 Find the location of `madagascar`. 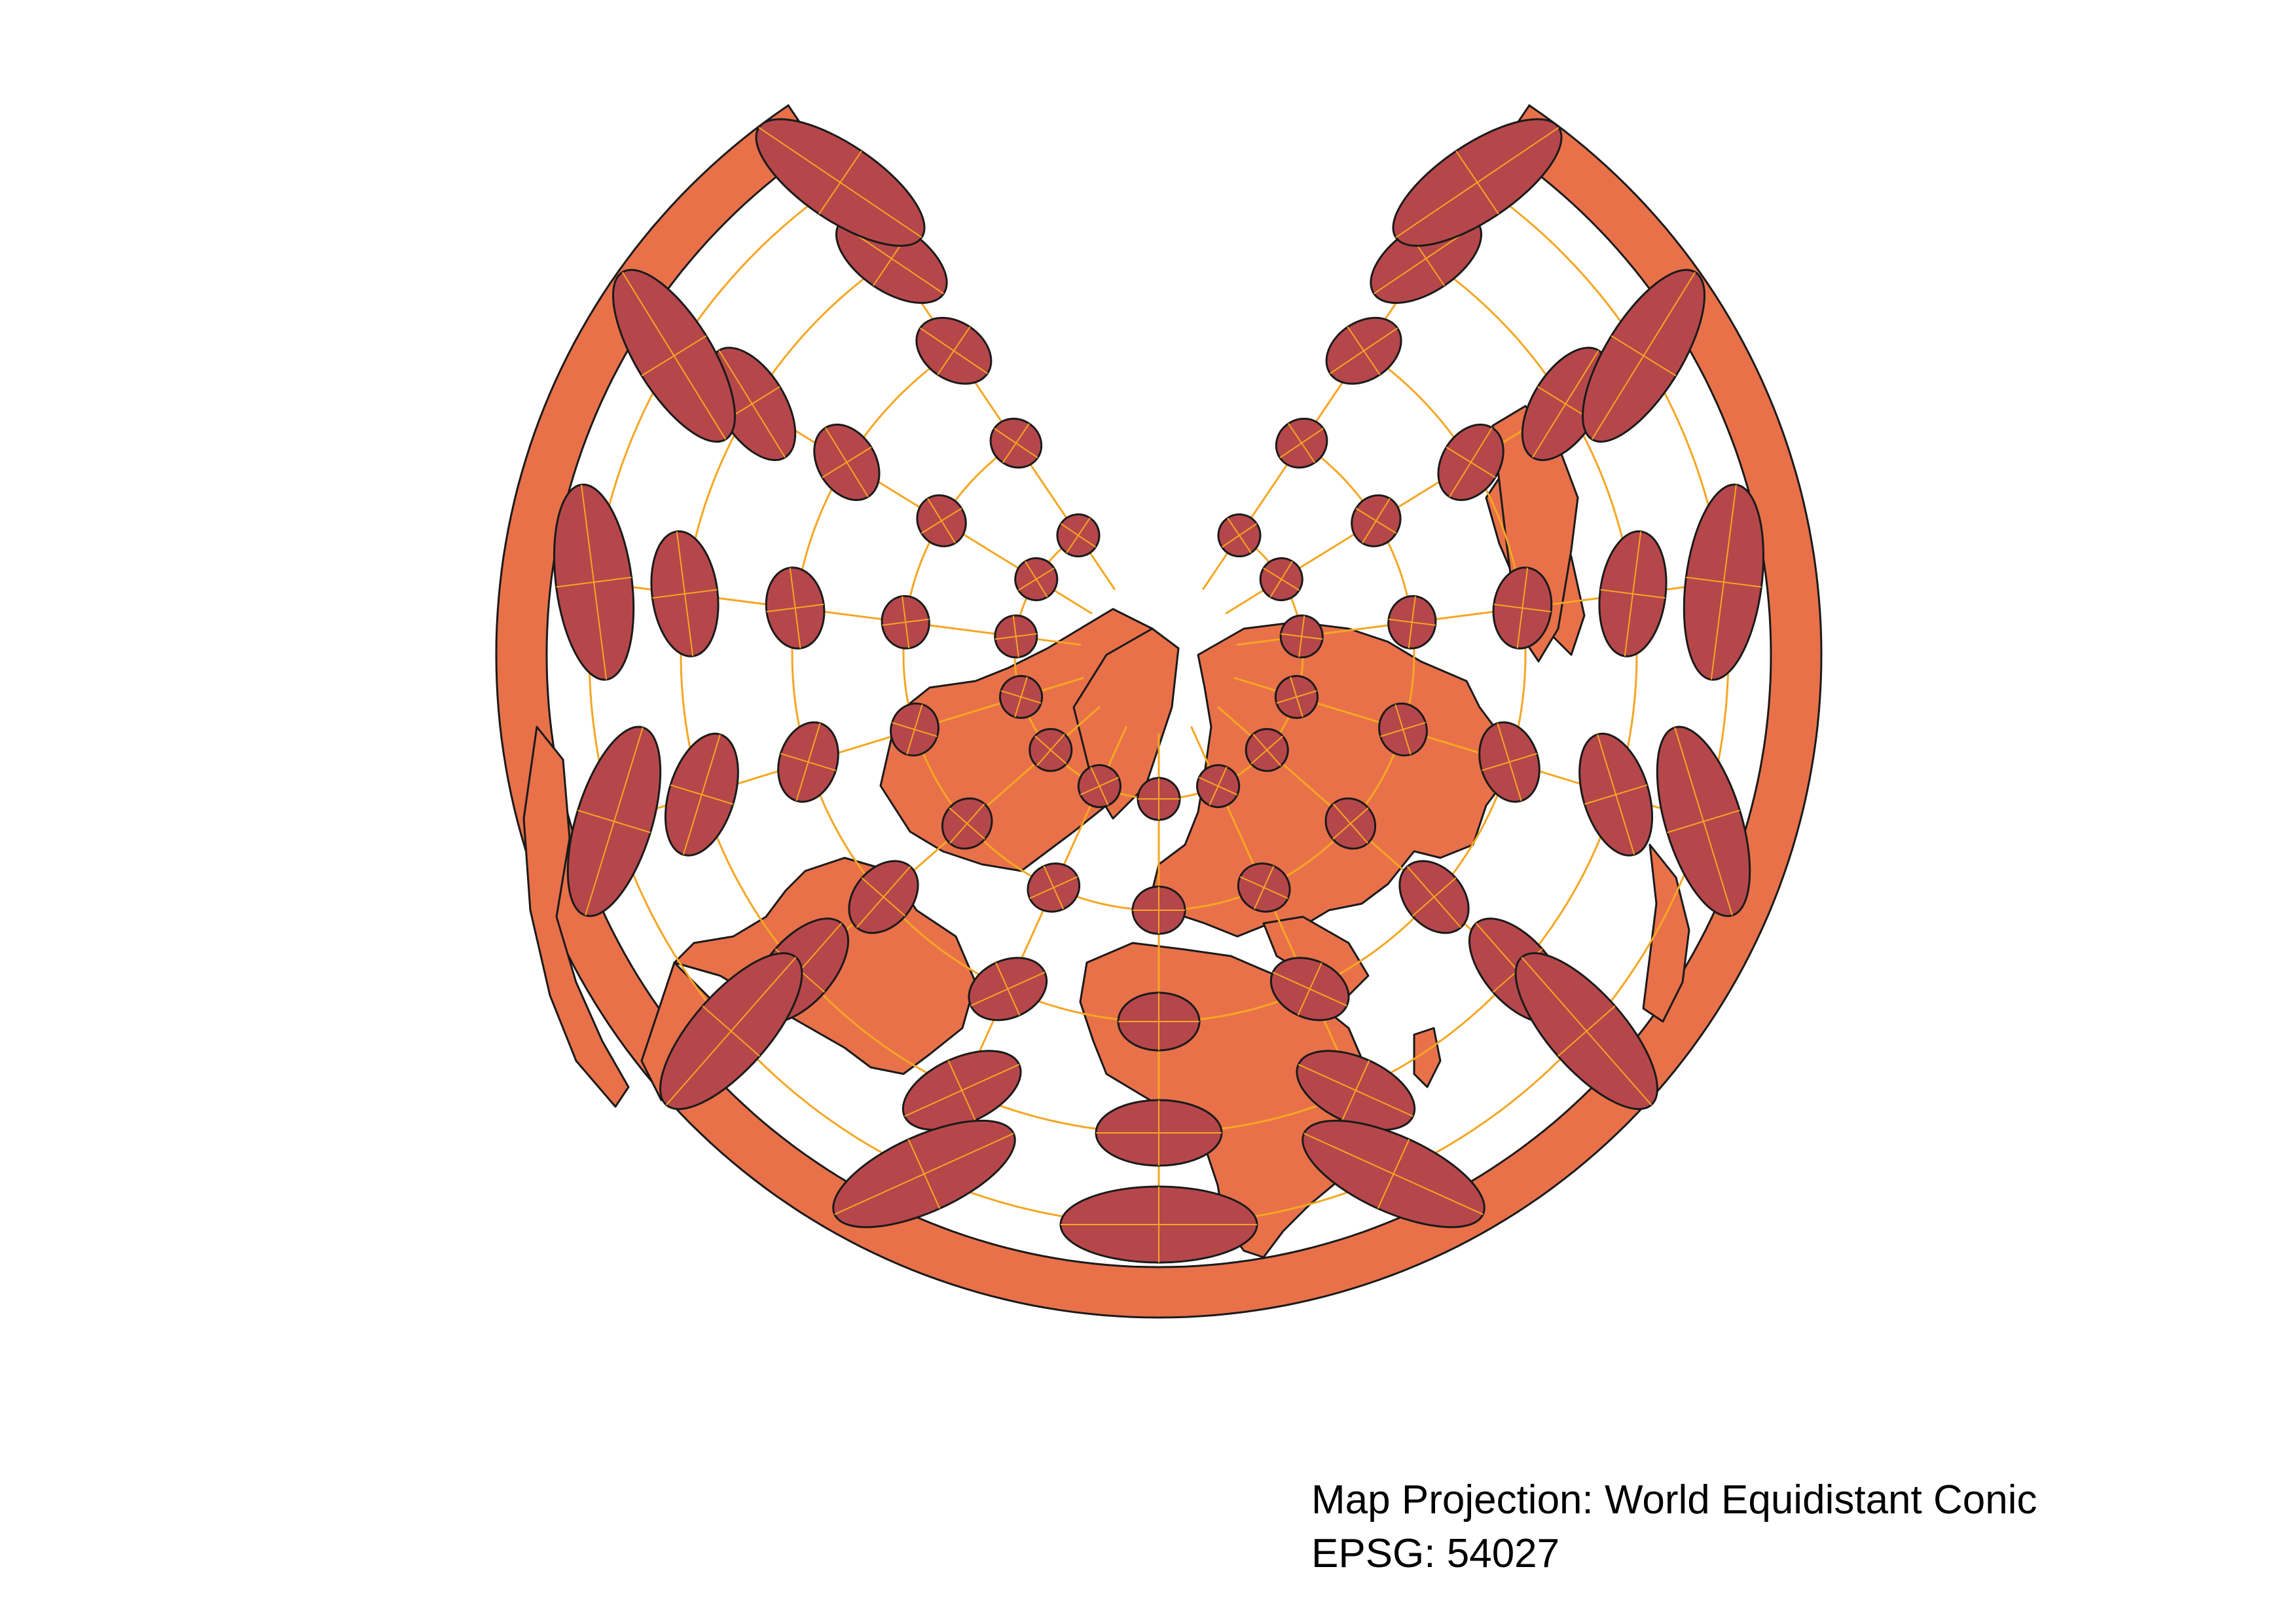

madagascar is located at coordinates (1427, 1057).